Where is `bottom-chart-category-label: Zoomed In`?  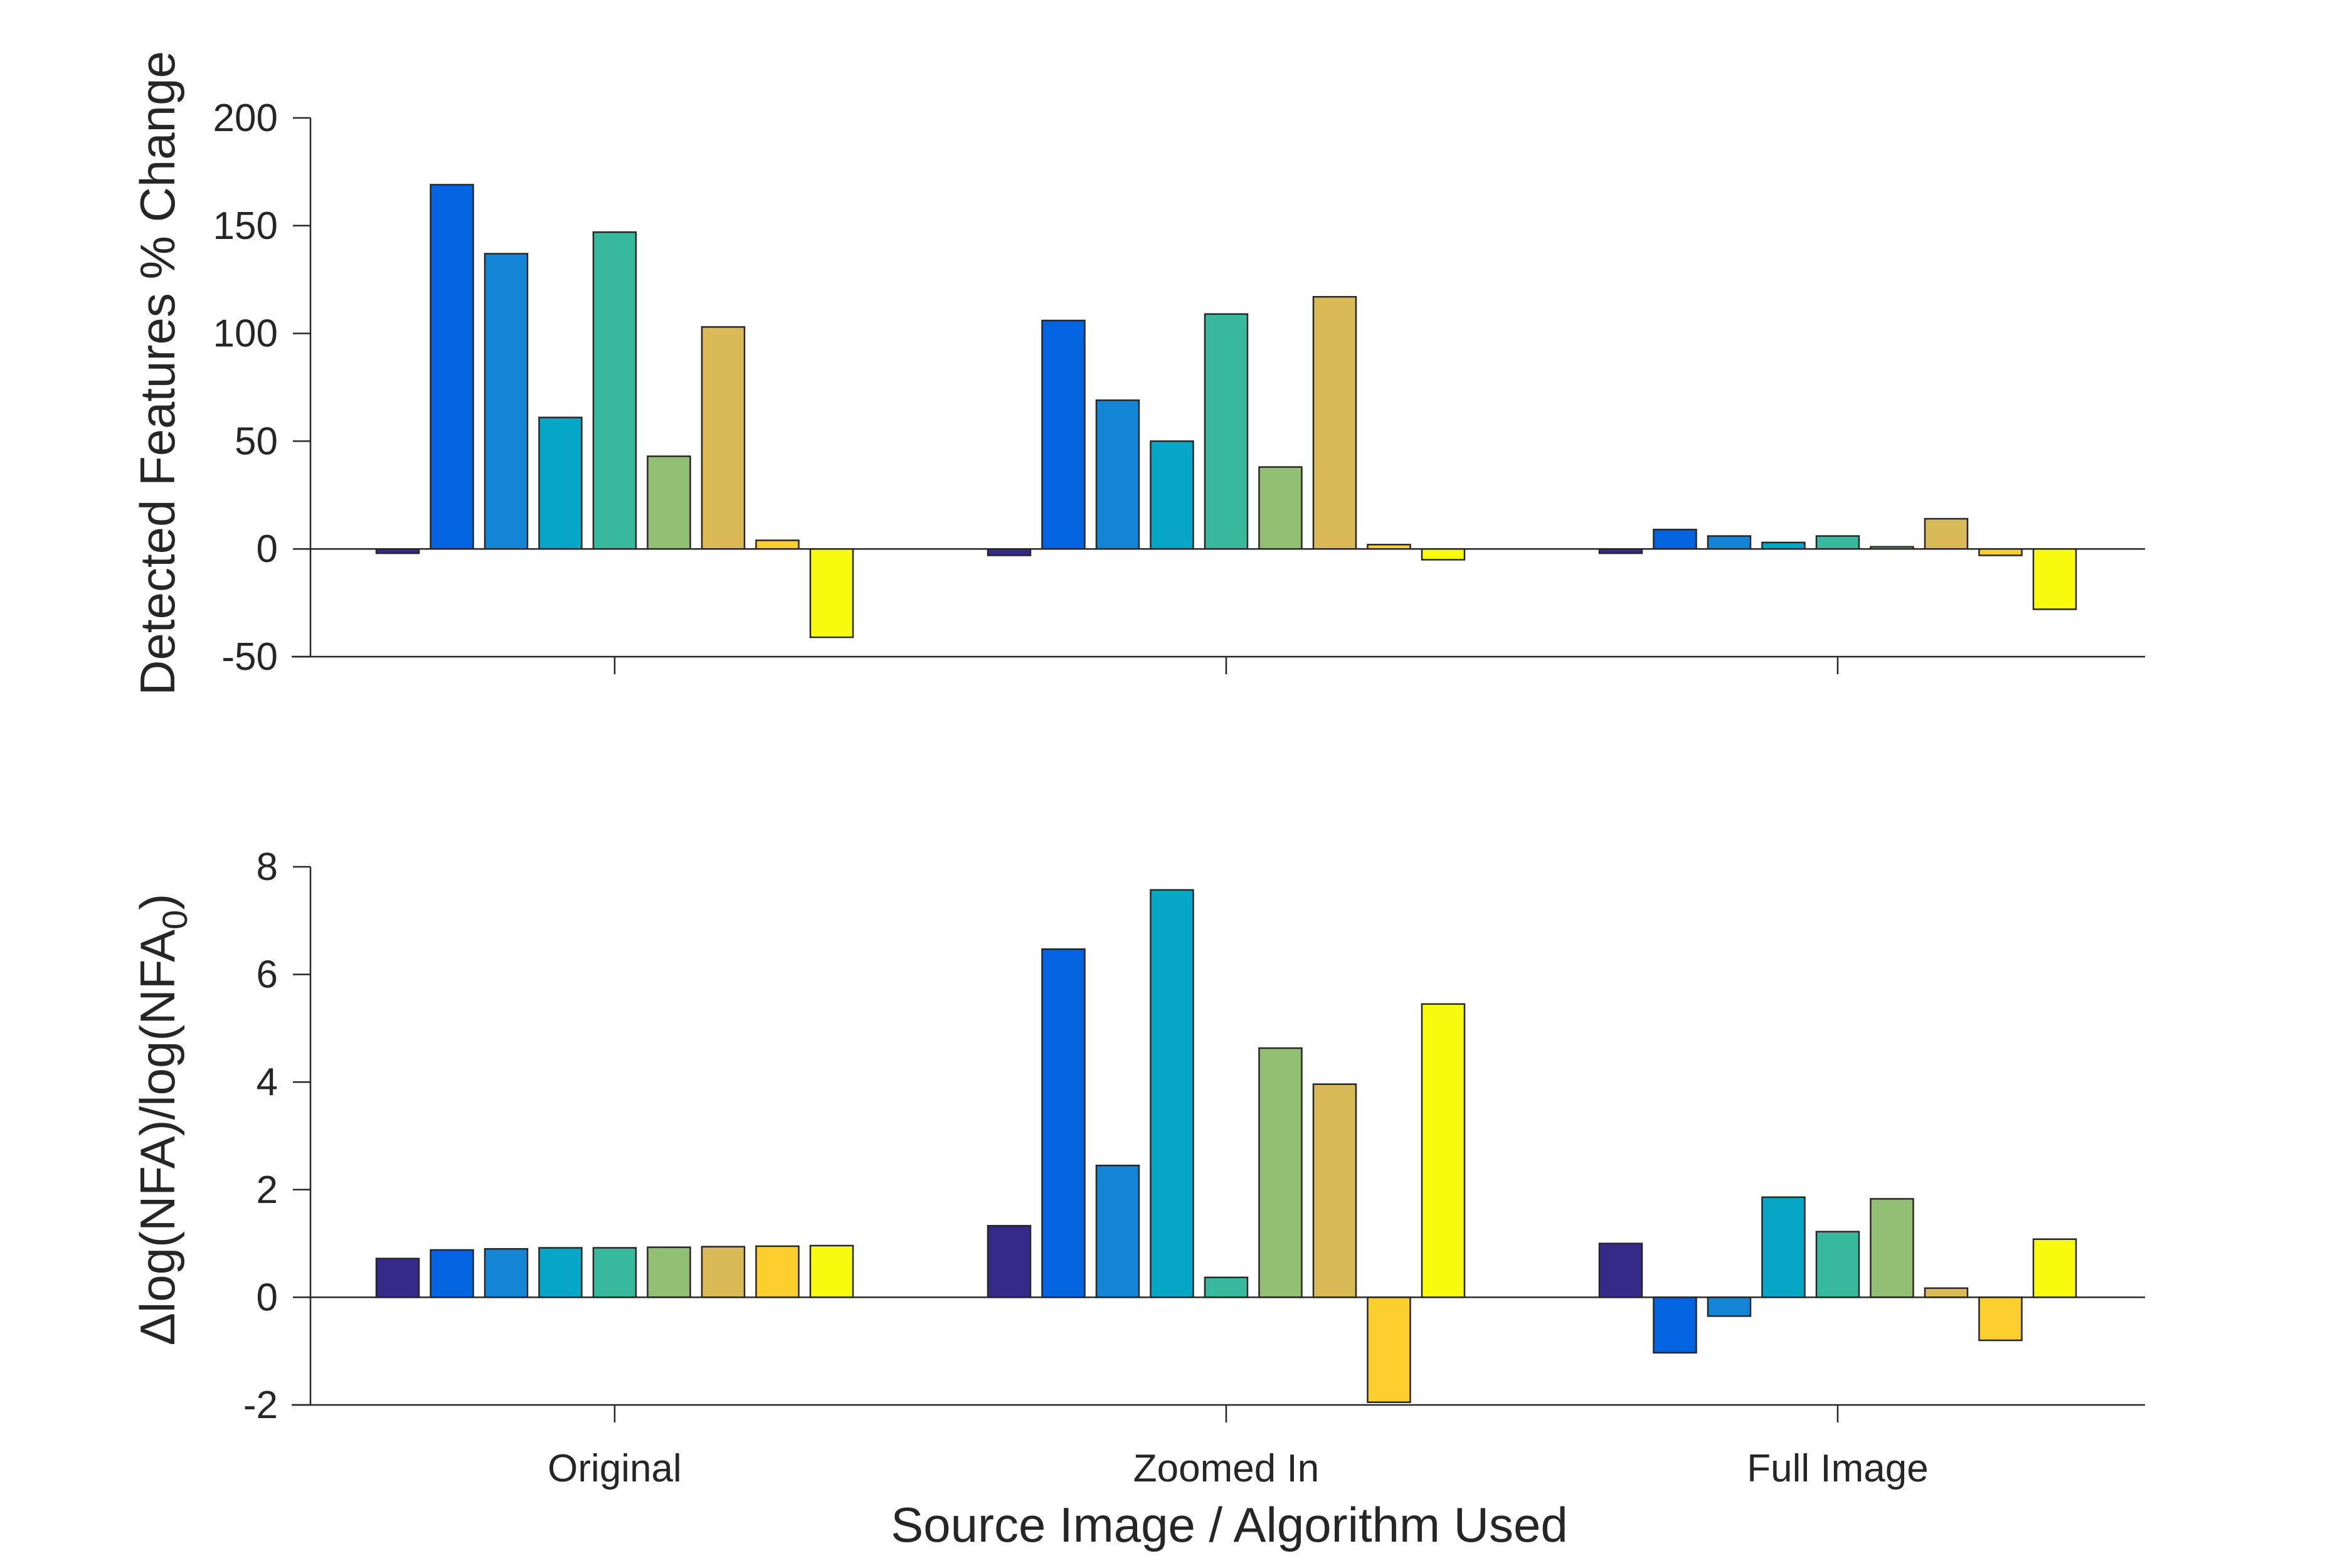
bottom-chart-category-label: Zoomed In is located at coordinates (1226, 1468).